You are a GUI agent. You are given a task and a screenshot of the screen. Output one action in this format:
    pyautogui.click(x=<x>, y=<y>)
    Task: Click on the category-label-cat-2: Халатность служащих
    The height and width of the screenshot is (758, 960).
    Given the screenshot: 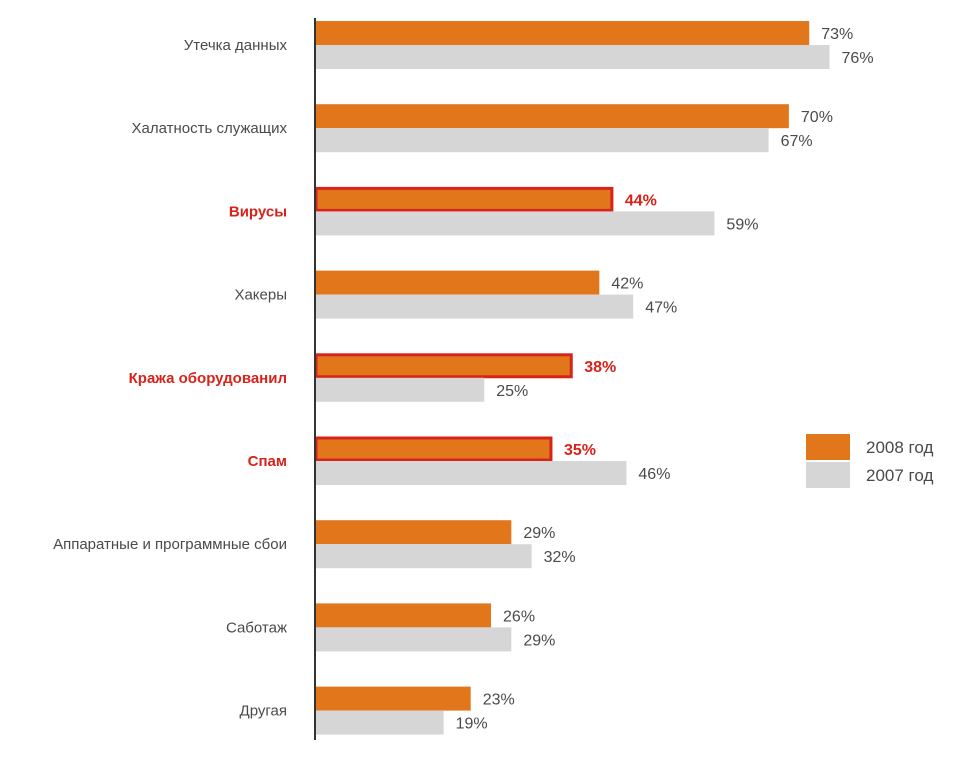 What is the action you would take?
    pyautogui.click(x=210, y=128)
    